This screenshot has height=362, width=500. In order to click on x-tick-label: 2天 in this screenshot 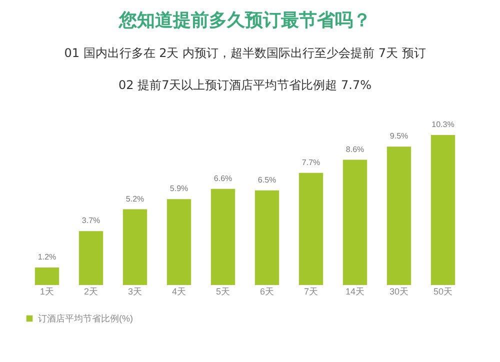, I will do `click(91, 291)`.